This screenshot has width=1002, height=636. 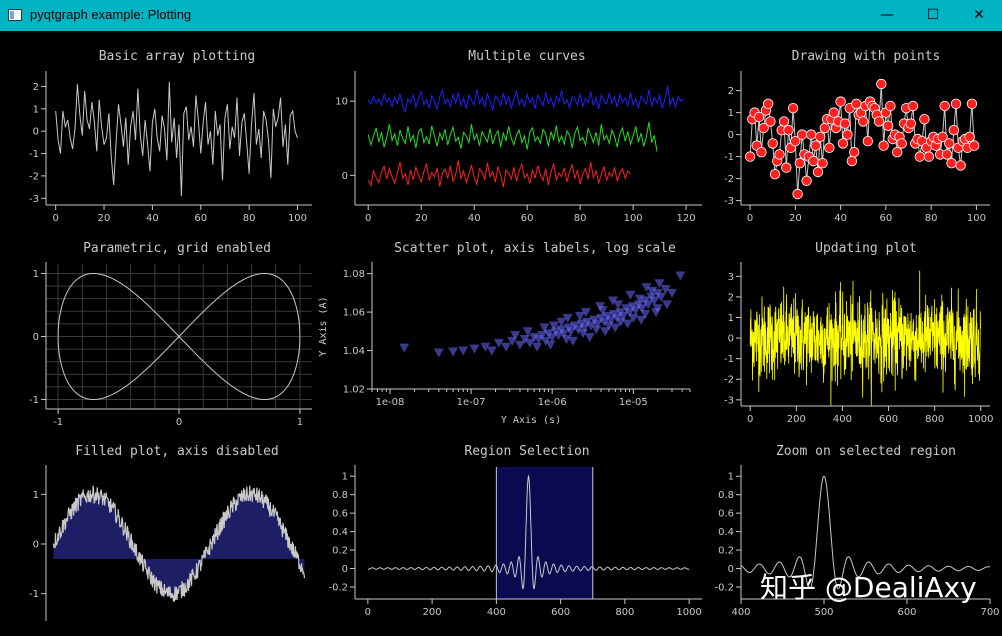 I want to click on y-tick-label: 0.8, so click(x=340, y=495).